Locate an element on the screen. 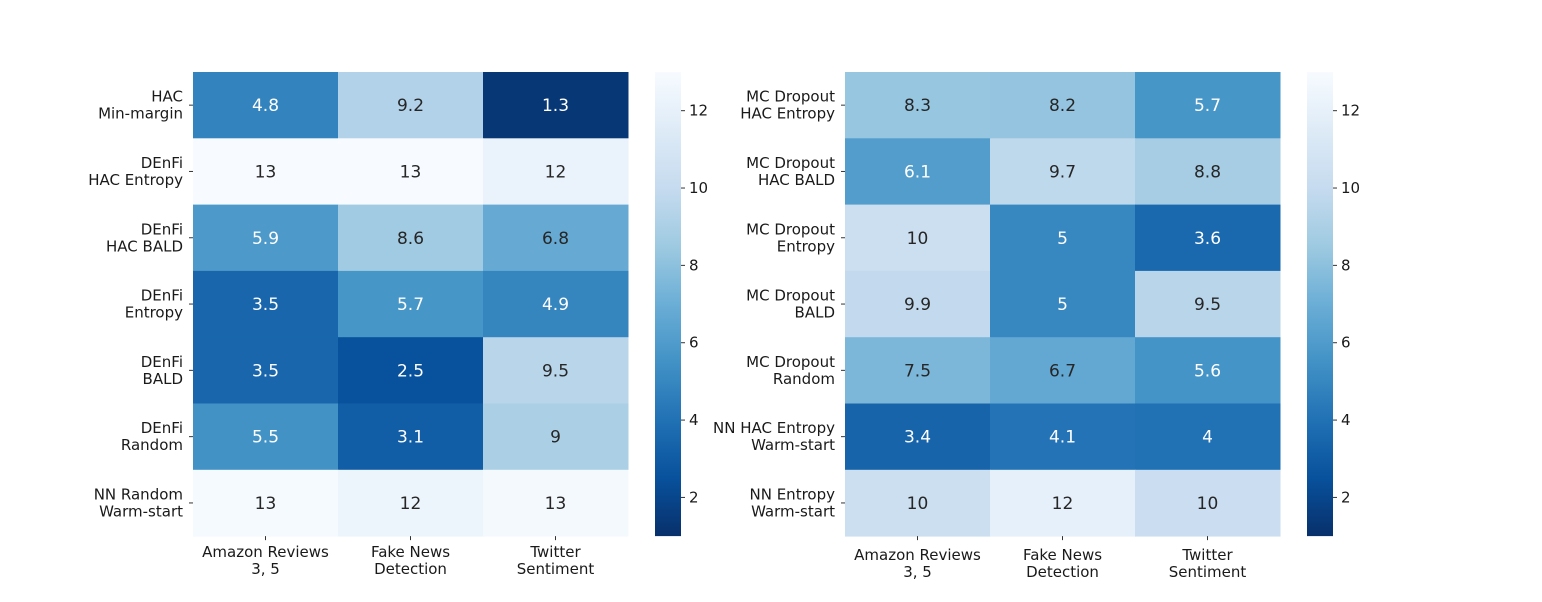 The image size is (1542, 602). cell-value-label: 6.7 is located at coordinates (1062, 371).